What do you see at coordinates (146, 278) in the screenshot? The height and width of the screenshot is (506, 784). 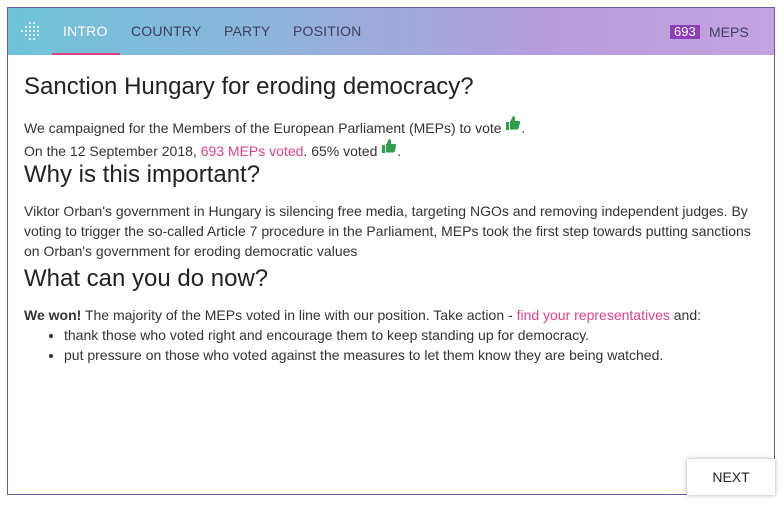 I see `action-heading: What can you do now?` at bounding box center [146, 278].